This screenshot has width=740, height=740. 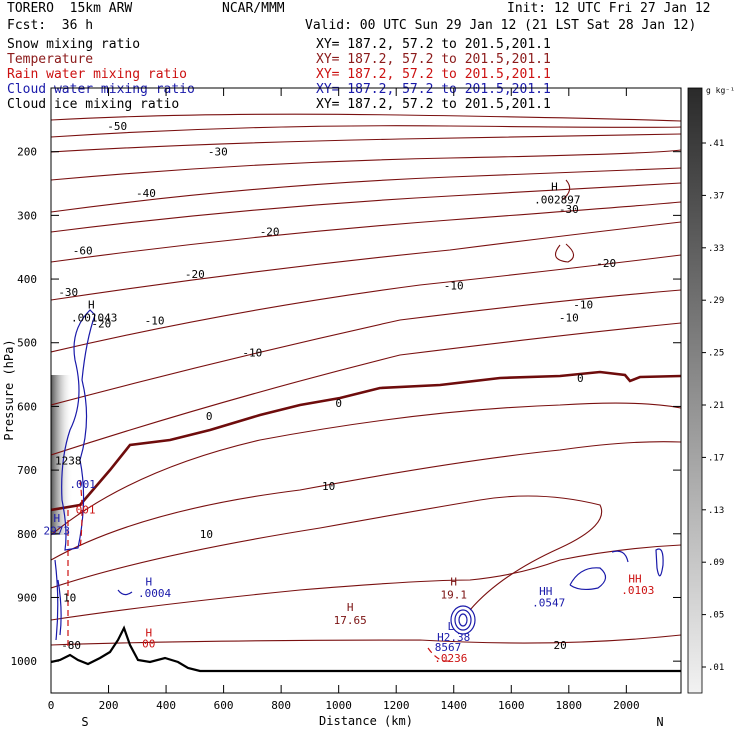 What do you see at coordinates (27, 152) in the screenshot?
I see `y-tick-label: 200` at bounding box center [27, 152].